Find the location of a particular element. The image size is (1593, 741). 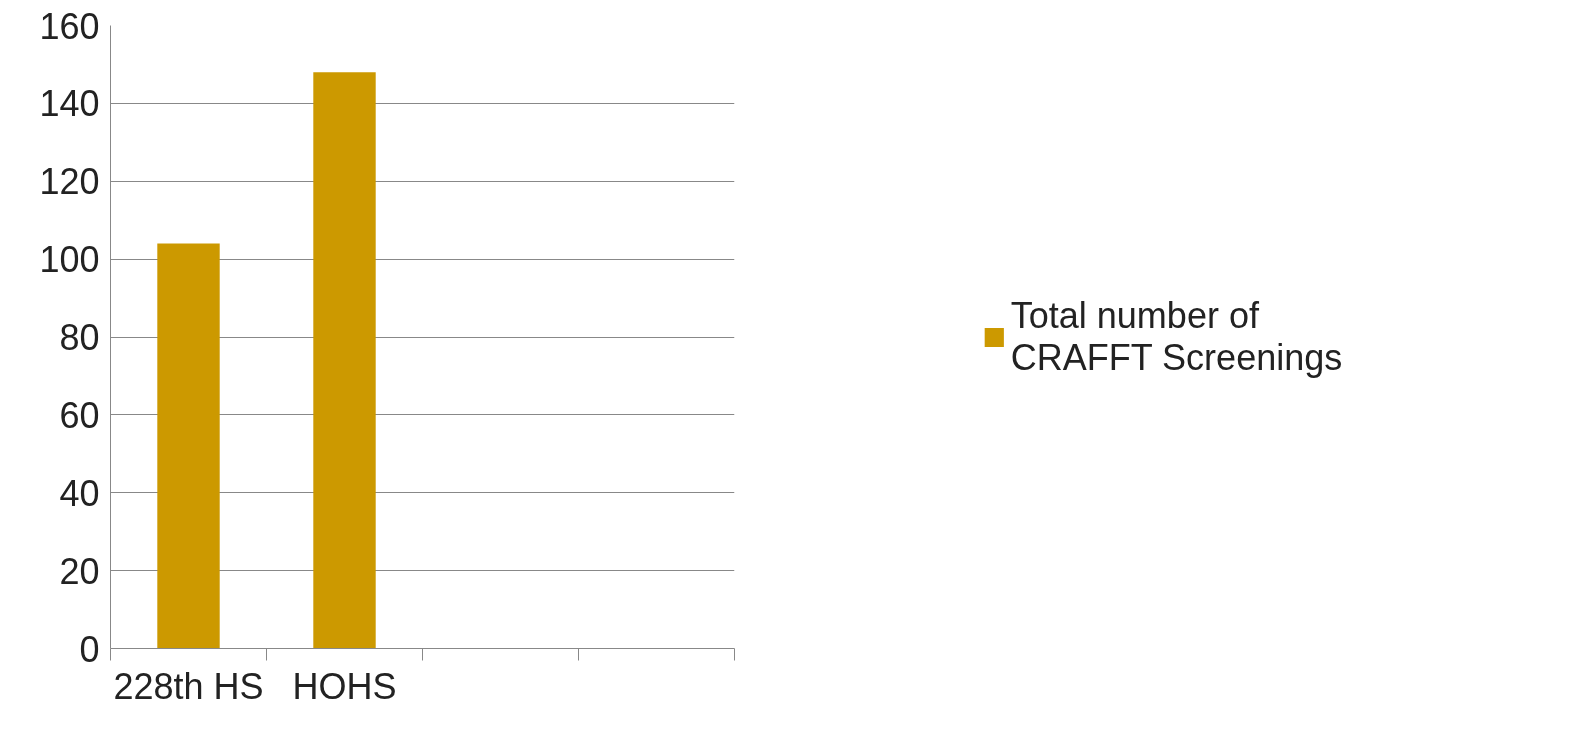

y-tick-label: 0 is located at coordinates (89, 649).